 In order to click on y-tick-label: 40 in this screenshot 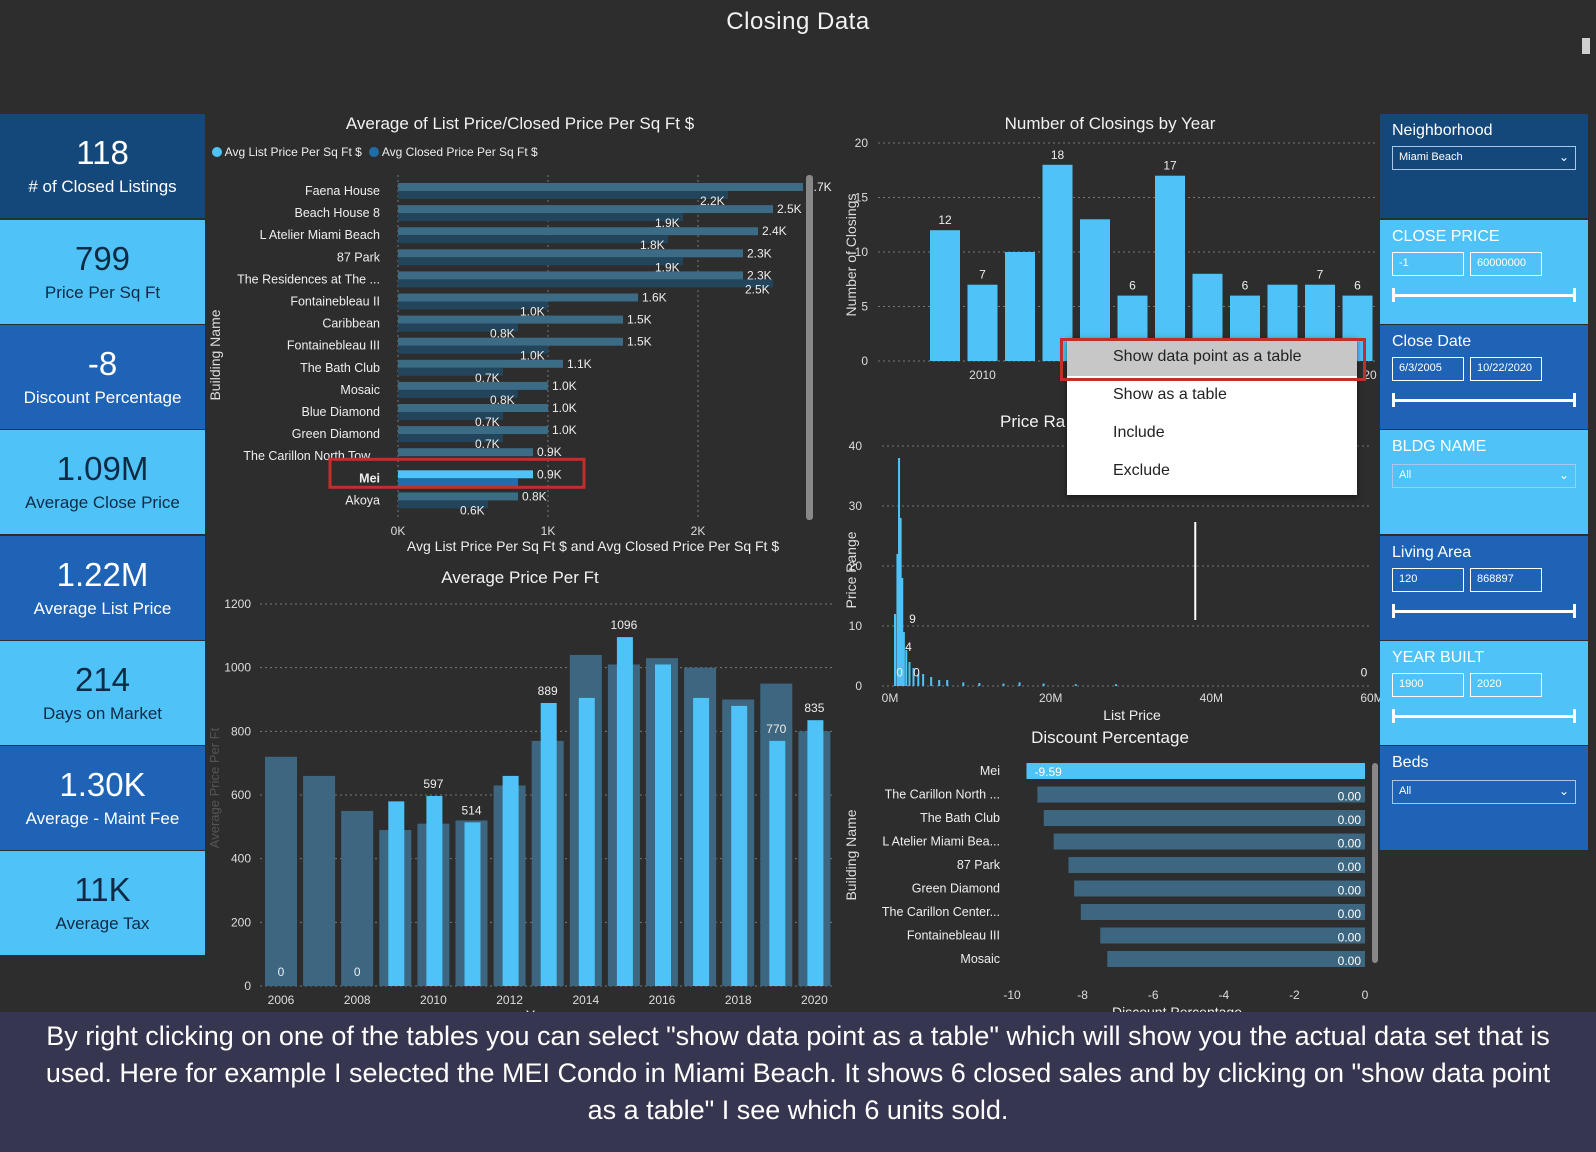, I will do `click(856, 446)`.